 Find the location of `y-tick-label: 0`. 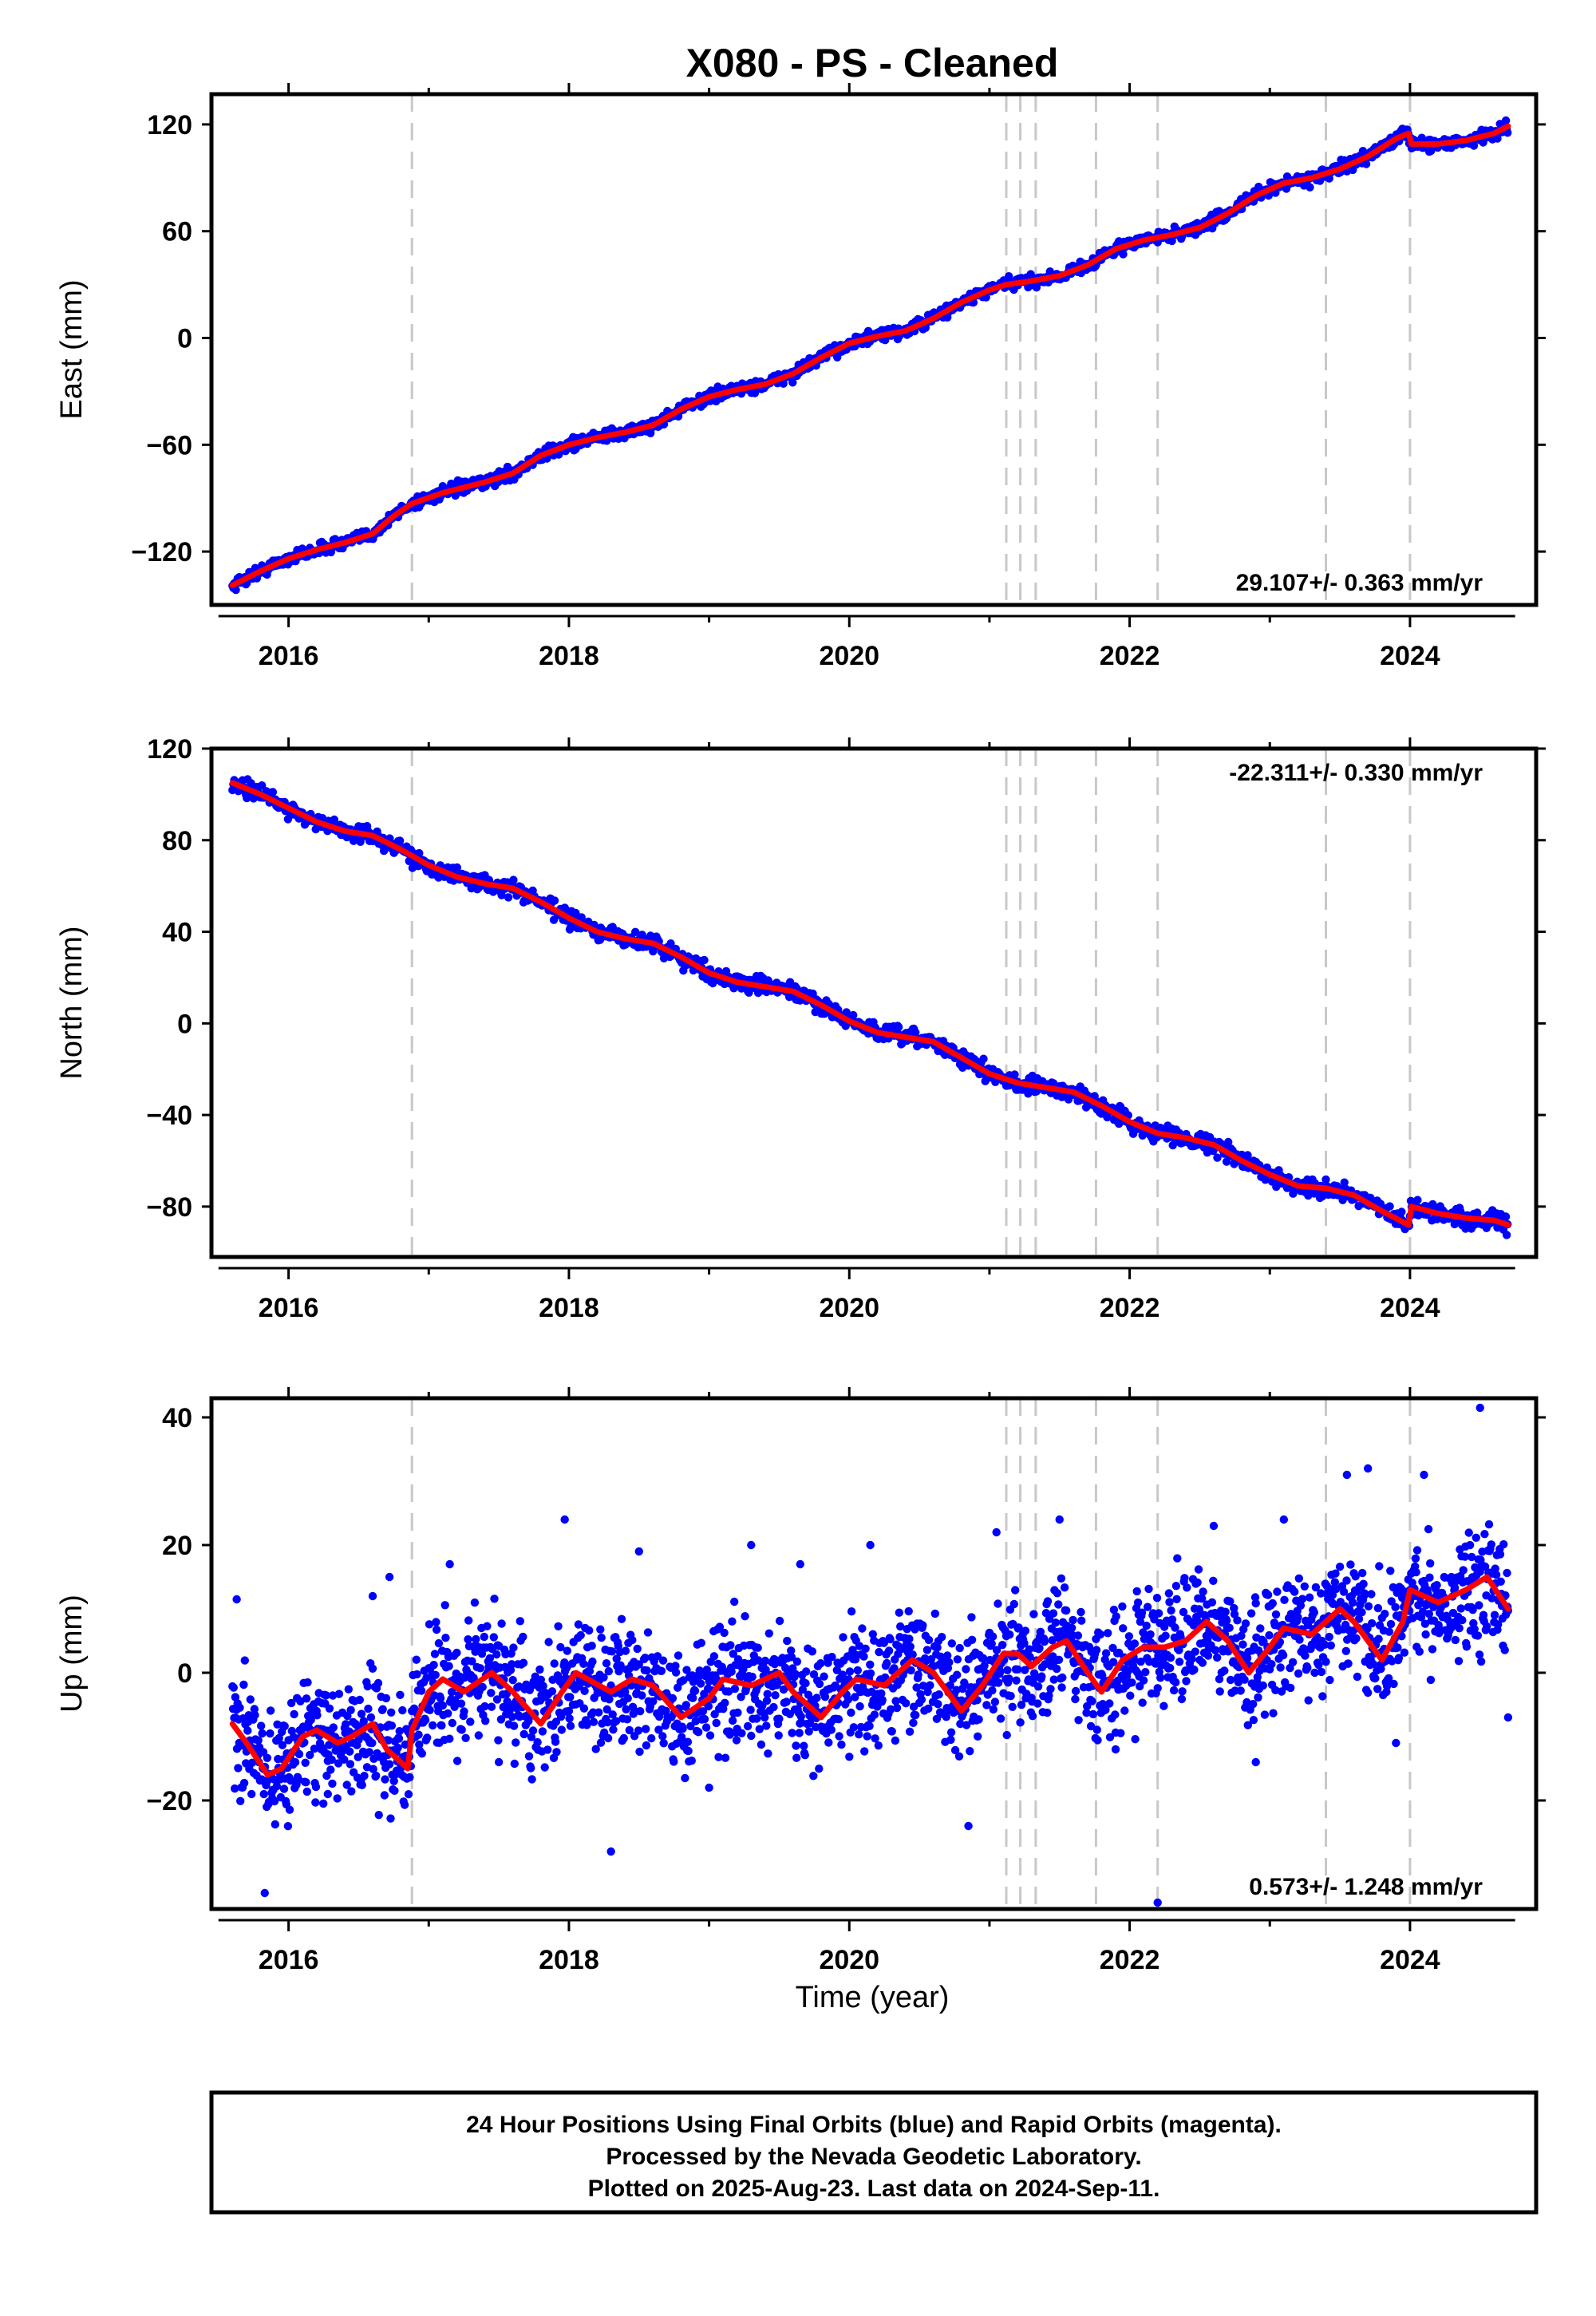

y-tick-label: 0 is located at coordinates (184, 1024).